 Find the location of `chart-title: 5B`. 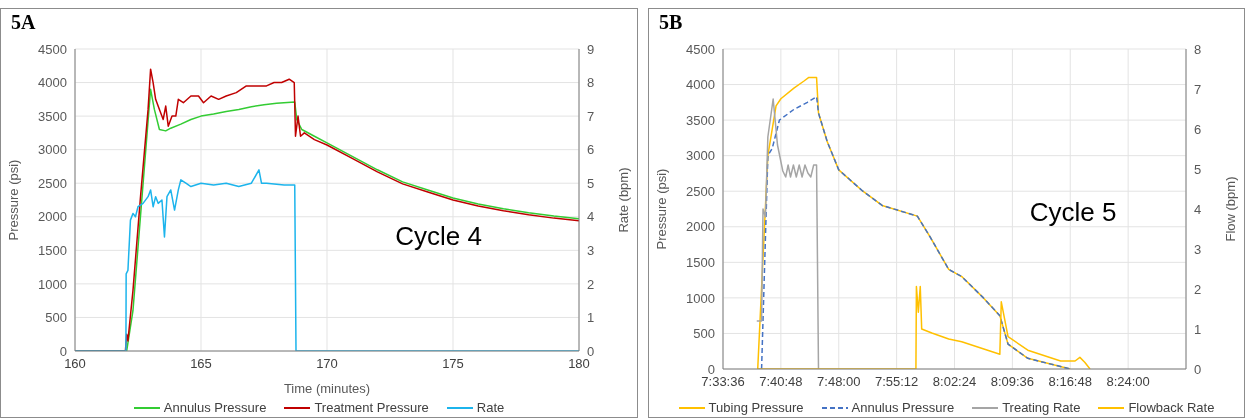

chart-title: 5B is located at coordinates (671, 22).